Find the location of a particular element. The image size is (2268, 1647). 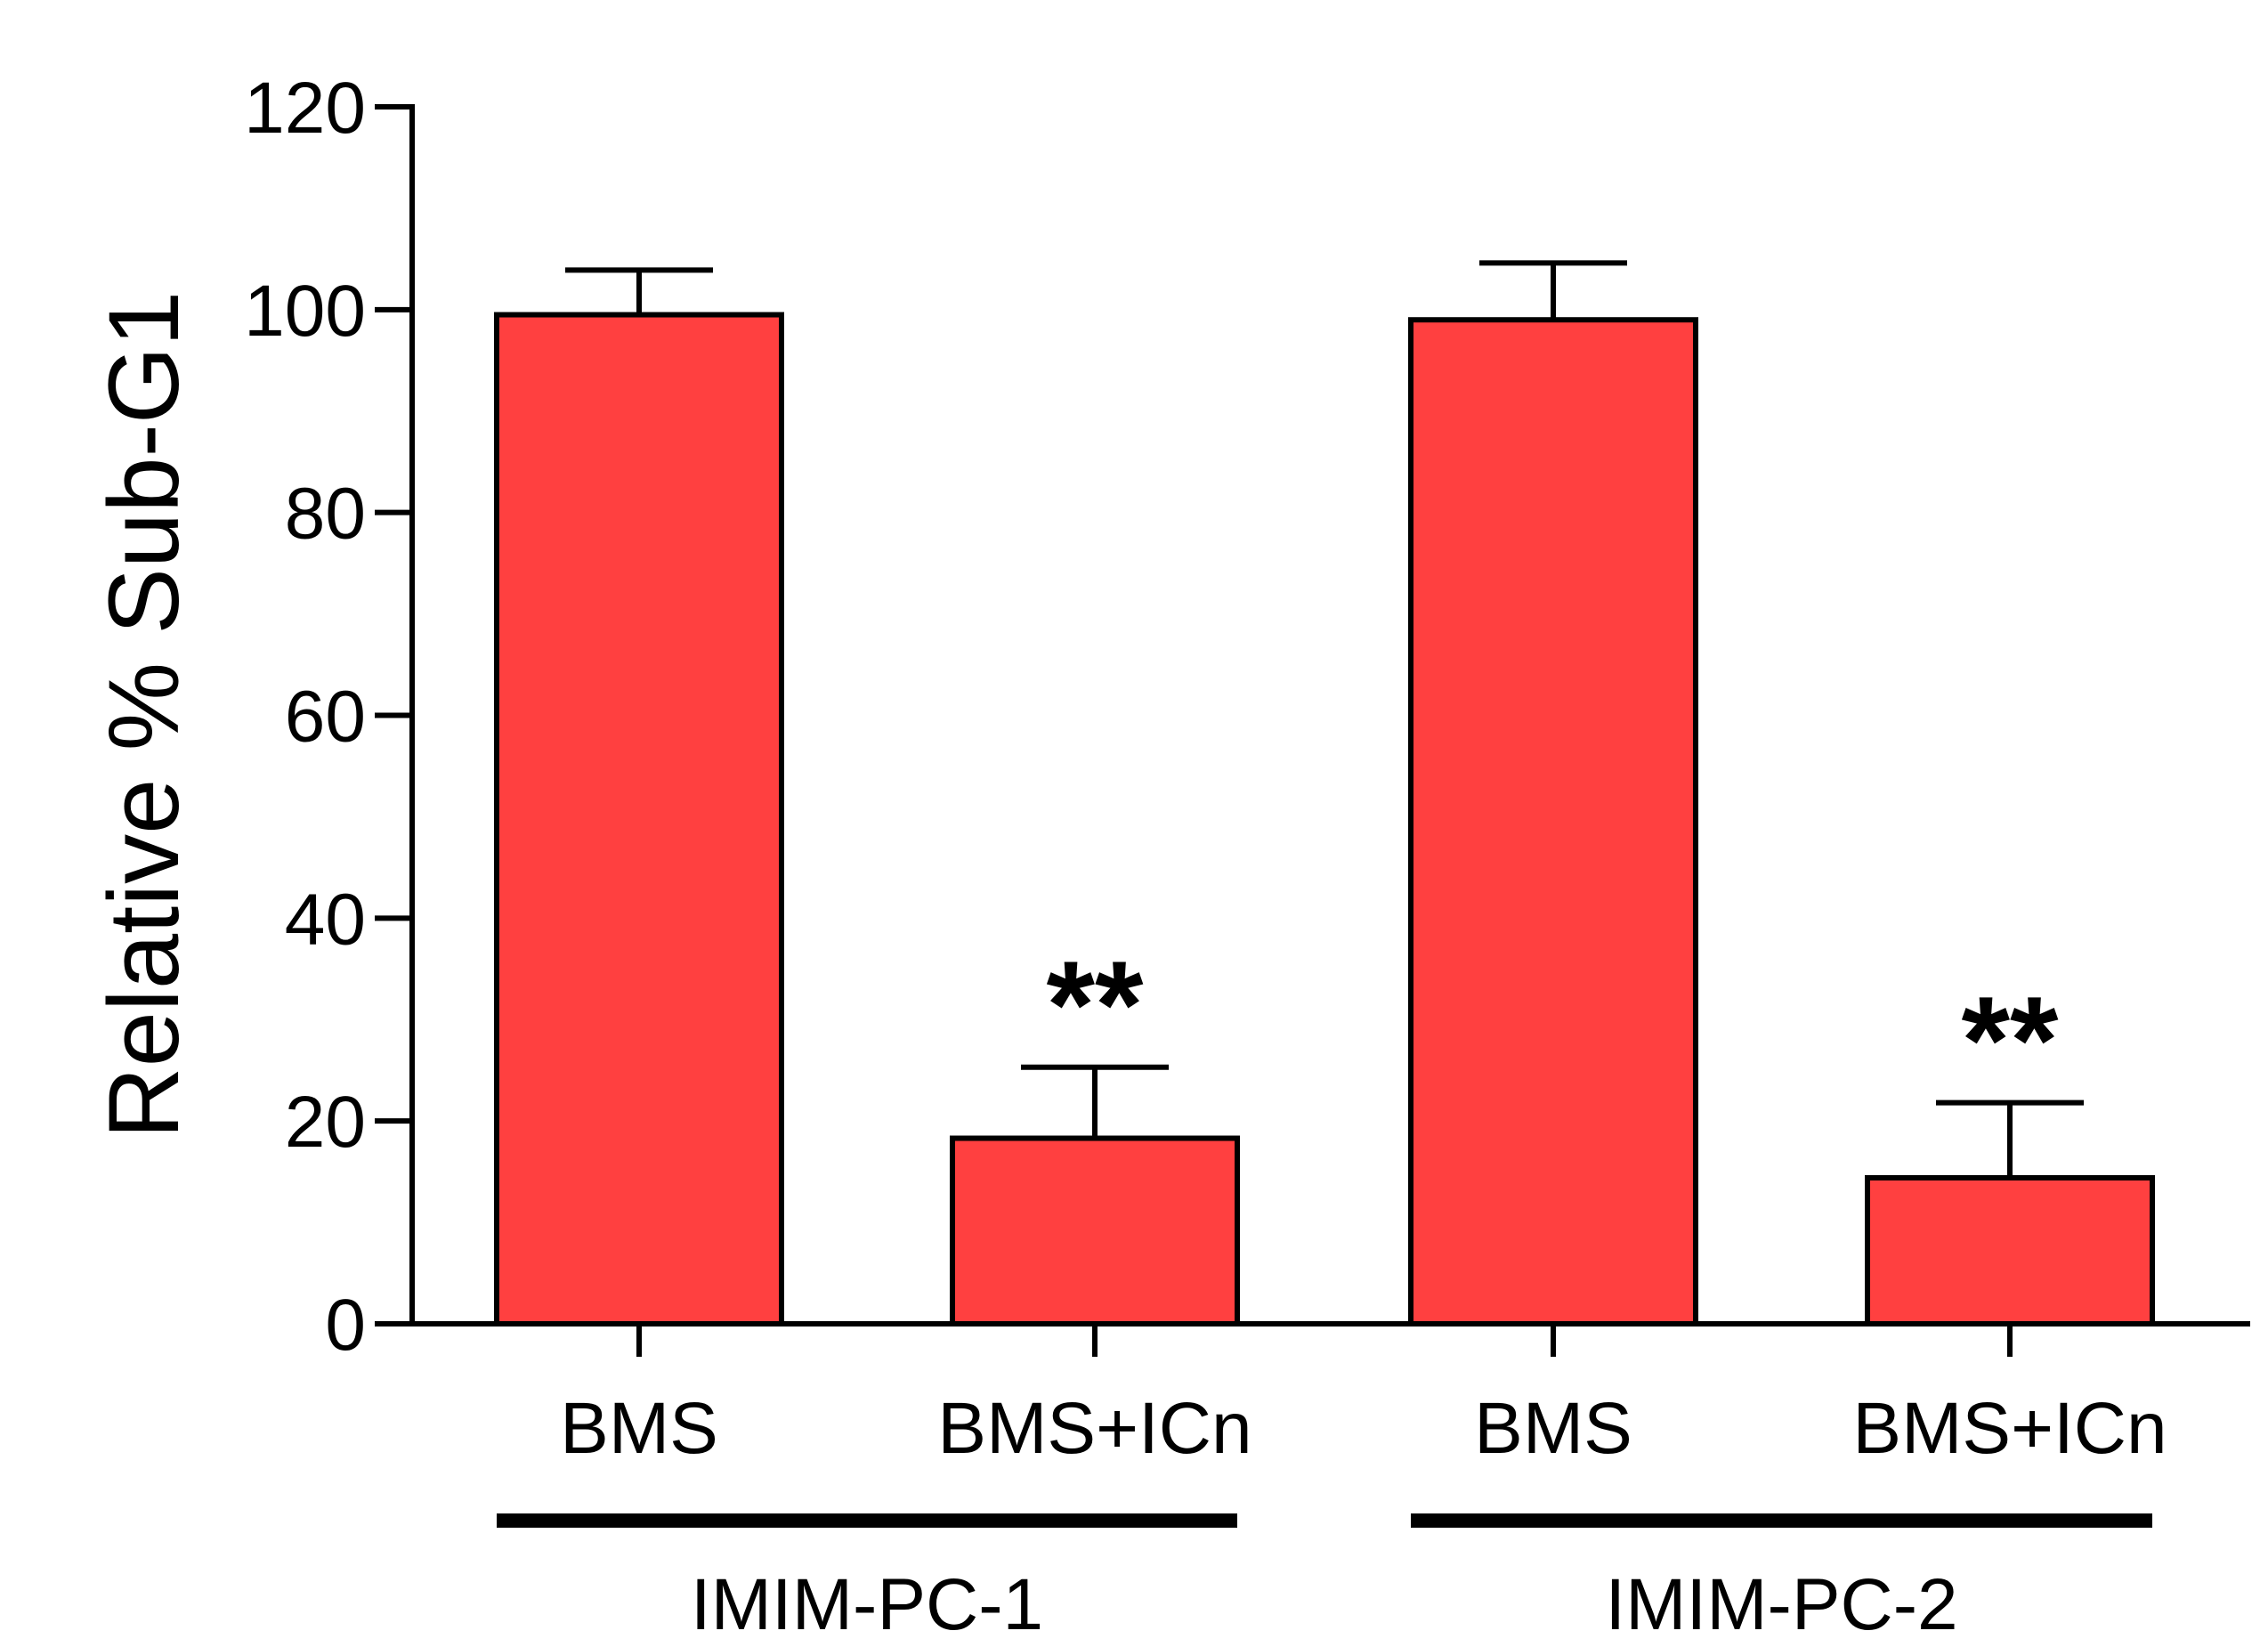

group-label: IMIM-PC-1 is located at coordinates (867, 1604).